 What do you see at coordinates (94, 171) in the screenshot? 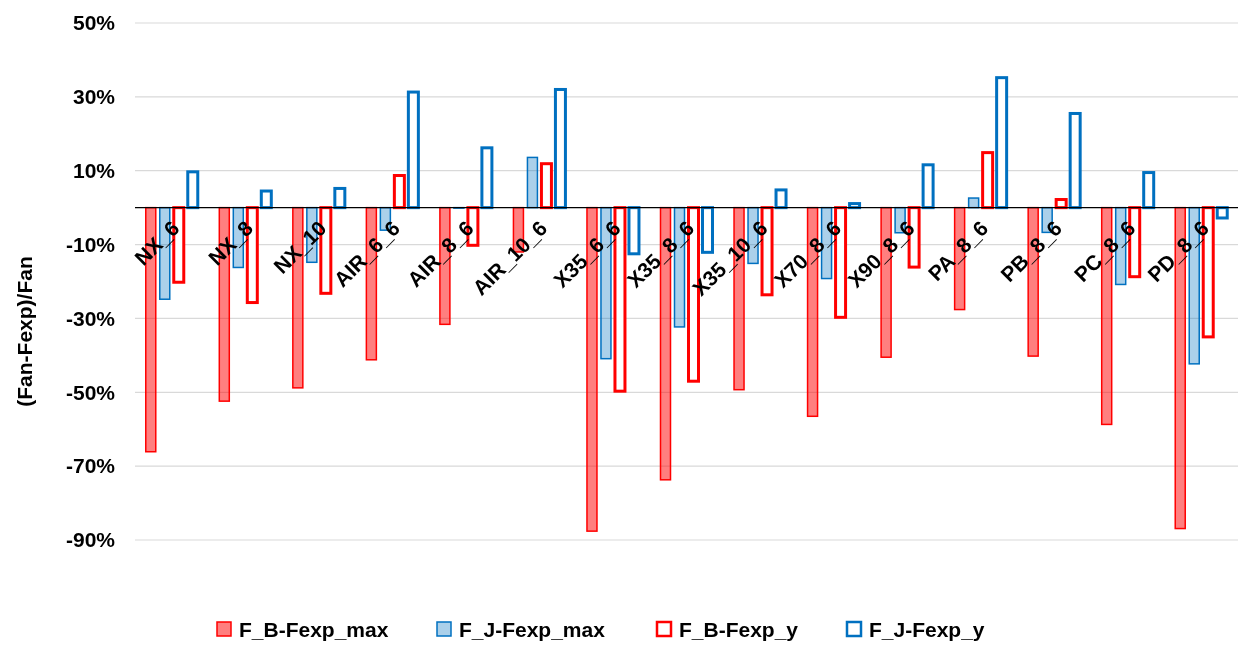
I see `y-tick-label: 10%` at bounding box center [94, 171].